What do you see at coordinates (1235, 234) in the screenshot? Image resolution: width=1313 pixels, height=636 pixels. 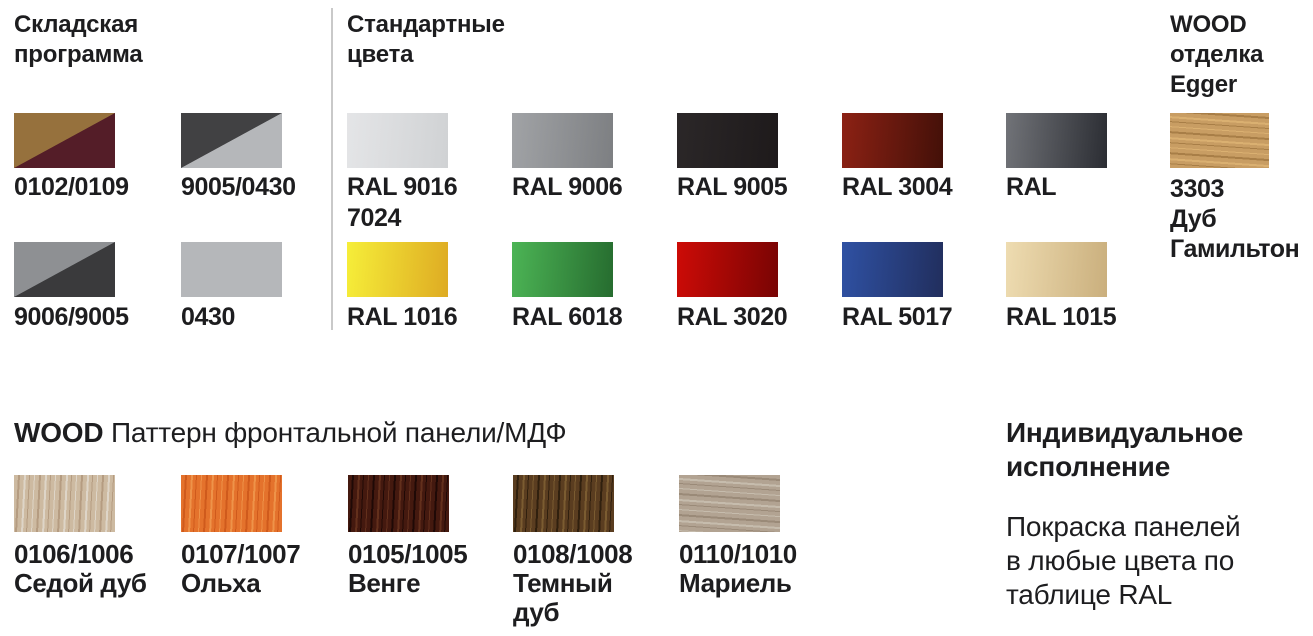 I see `egger-name: Дуб Гамильтон` at bounding box center [1235, 234].